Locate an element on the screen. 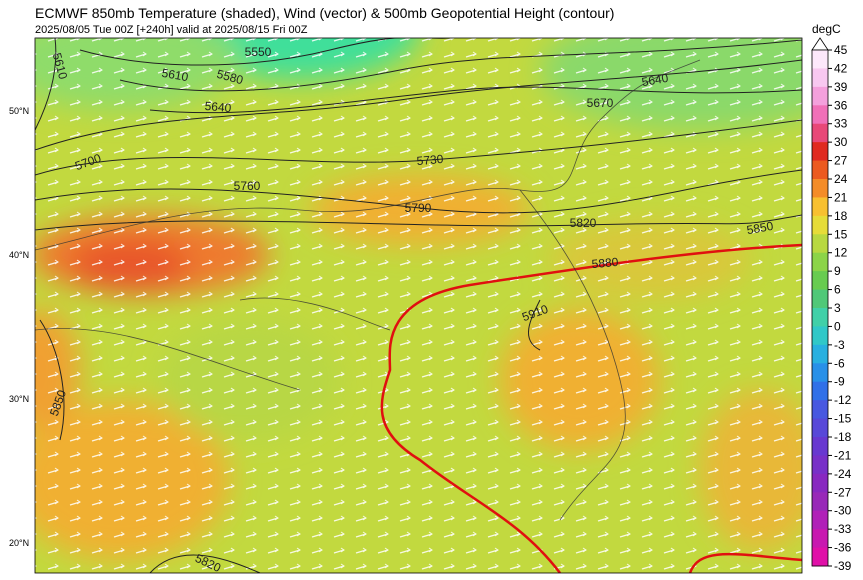  contour-label: 5730 is located at coordinates (430, 160).